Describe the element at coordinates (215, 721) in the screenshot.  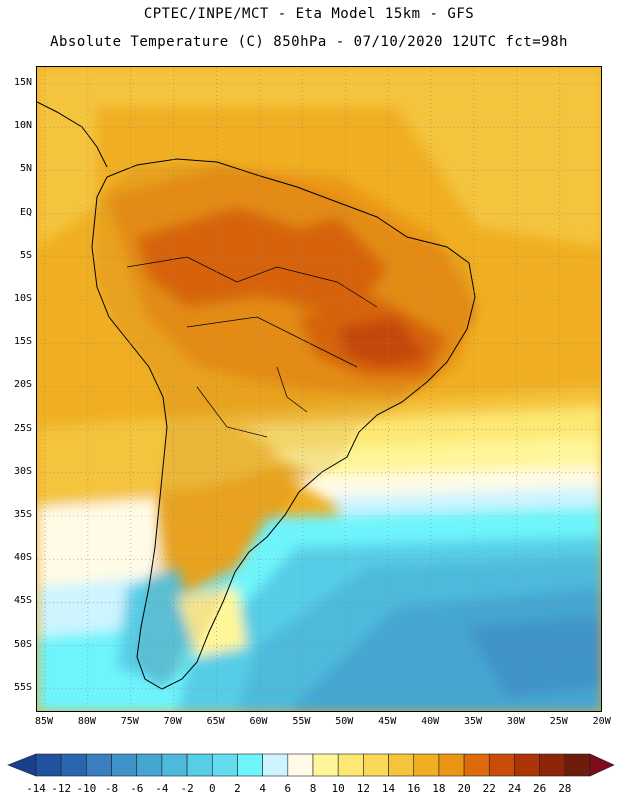
I see `longitude-label: 65W` at that location.